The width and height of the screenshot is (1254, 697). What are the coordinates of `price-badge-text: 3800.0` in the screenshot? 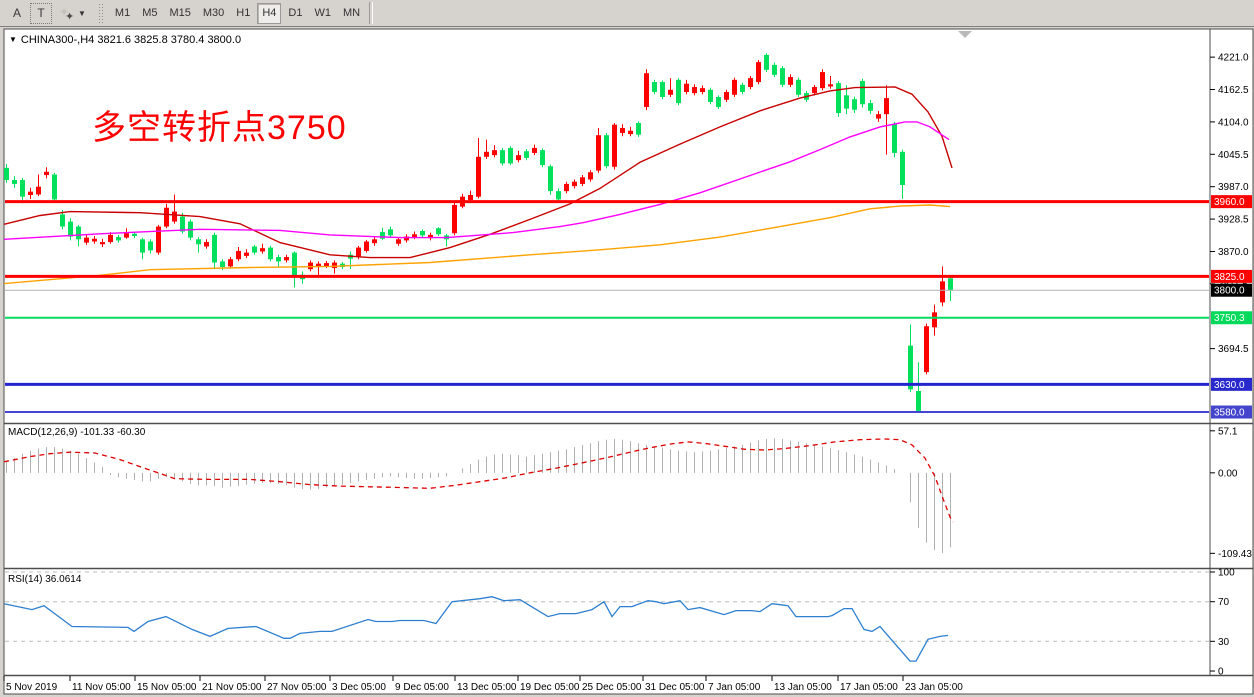 It's located at (1229, 291).